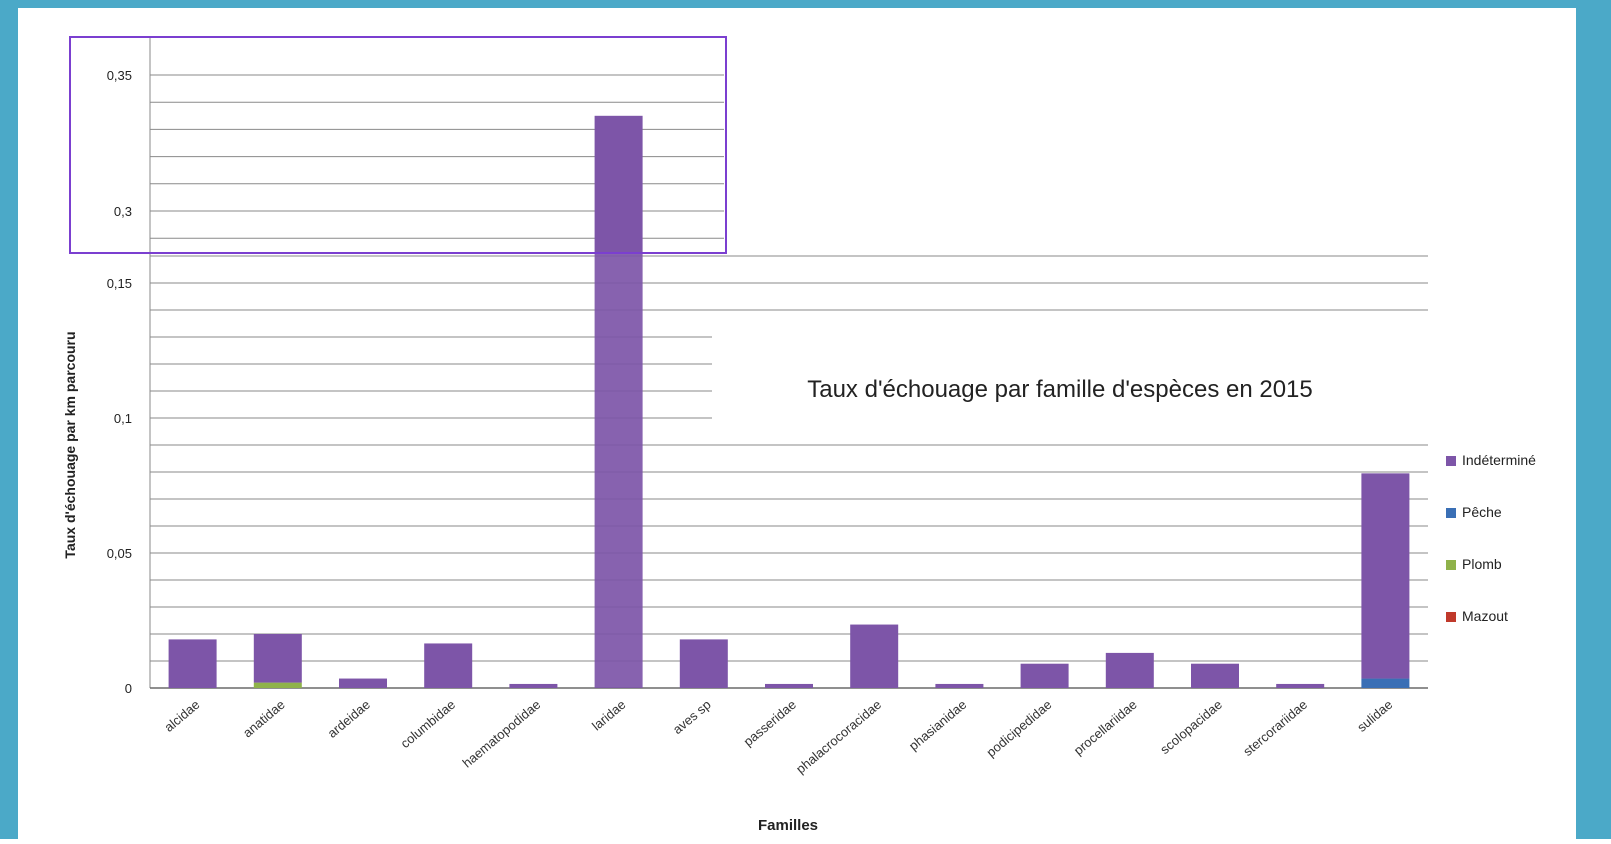  I want to click on bar-anatidae-indetermine, so click(277, 658).